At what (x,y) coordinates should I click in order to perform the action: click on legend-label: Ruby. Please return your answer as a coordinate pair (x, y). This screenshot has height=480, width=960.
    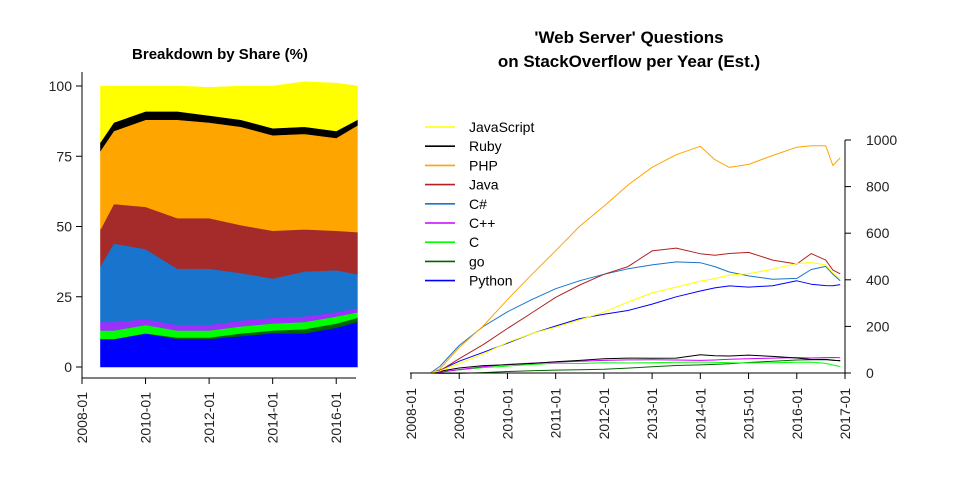
    Looking at the image, I should click on (485, 146).